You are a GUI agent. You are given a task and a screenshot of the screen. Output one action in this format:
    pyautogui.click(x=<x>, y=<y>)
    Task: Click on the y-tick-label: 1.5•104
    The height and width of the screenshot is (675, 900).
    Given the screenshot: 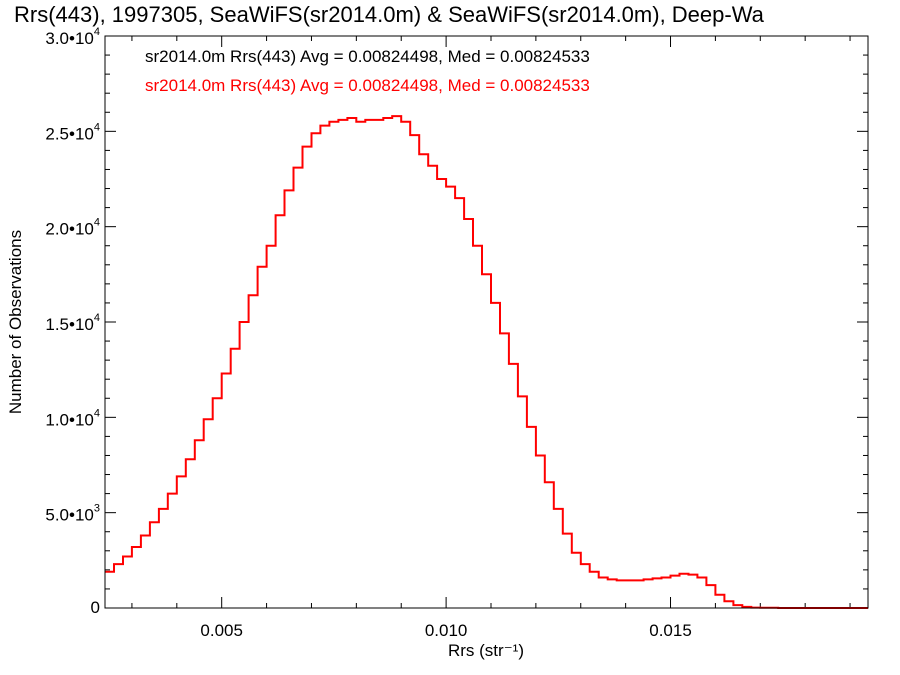 What is the action you would take?
    pyautogui.click(x=72, y=323)
    